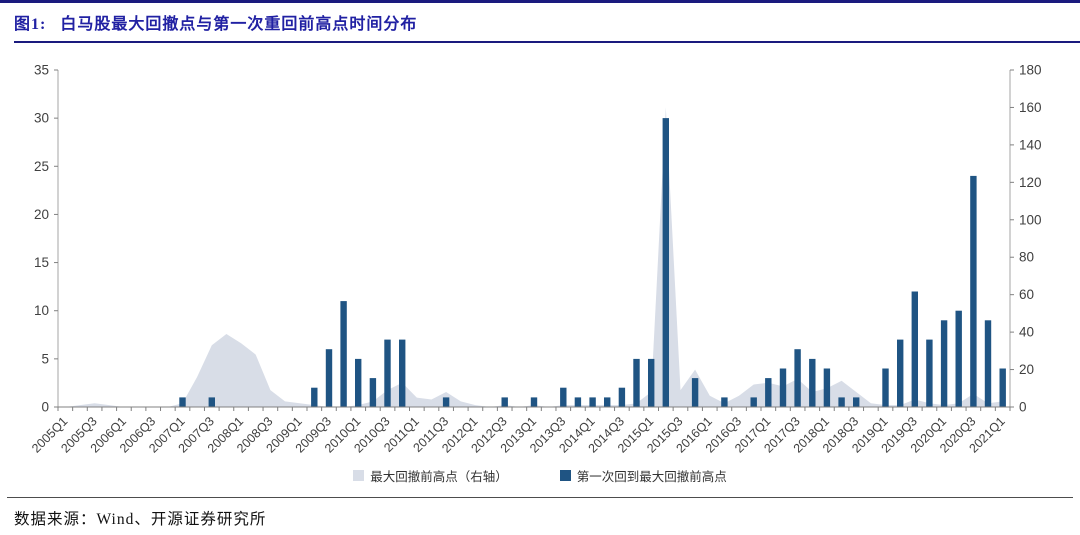 This screenshot has width=1080, height=535. What do you see at coordinates (41, 262) in the screenshot?
I see `svg-text: 15` at bounding box center [41, 262].